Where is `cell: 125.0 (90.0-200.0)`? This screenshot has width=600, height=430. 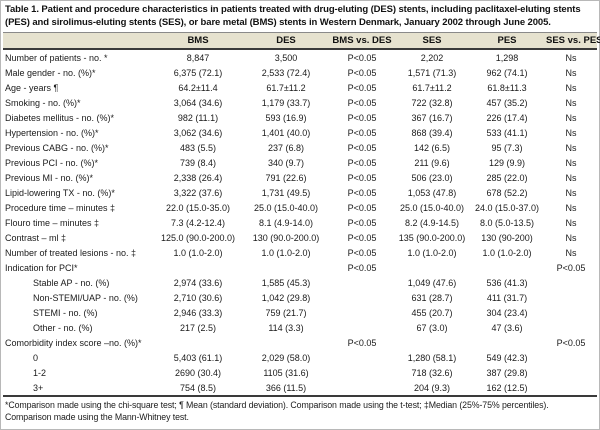 cell: 125.0 (90.0-200.0) is located at coordinates (198, 237).